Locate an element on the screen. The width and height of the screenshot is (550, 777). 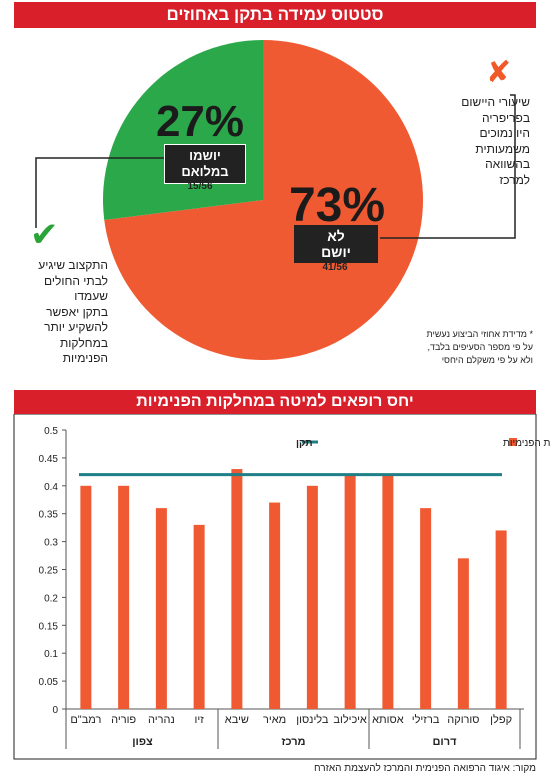
legend-label-standard: תקן is located at coordinates (304, 443).